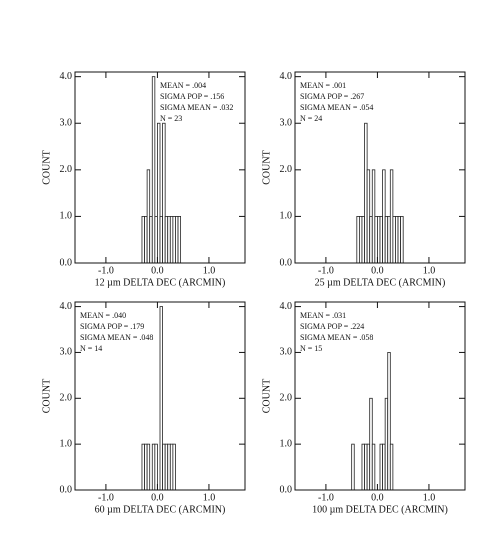 The image size is (500, 558). I want to click on annotation: MEAN = .040, so click(103, 315).